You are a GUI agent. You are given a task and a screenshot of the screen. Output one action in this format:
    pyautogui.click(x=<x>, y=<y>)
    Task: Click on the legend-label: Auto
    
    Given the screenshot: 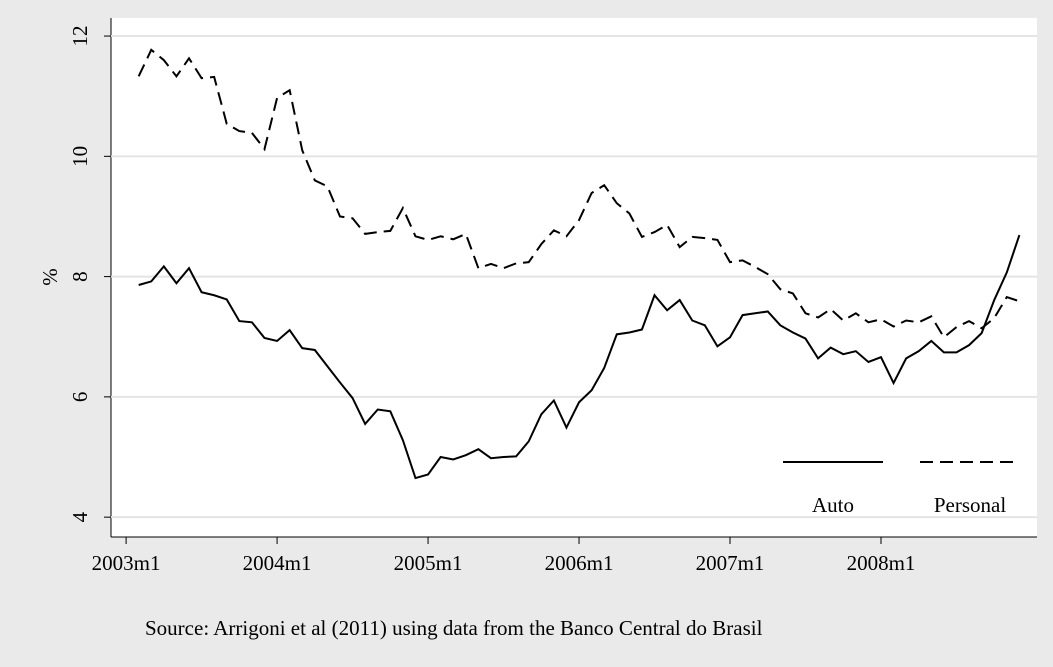 What is the action you would take?
    pyautogui.click(x=833, y=505)
    